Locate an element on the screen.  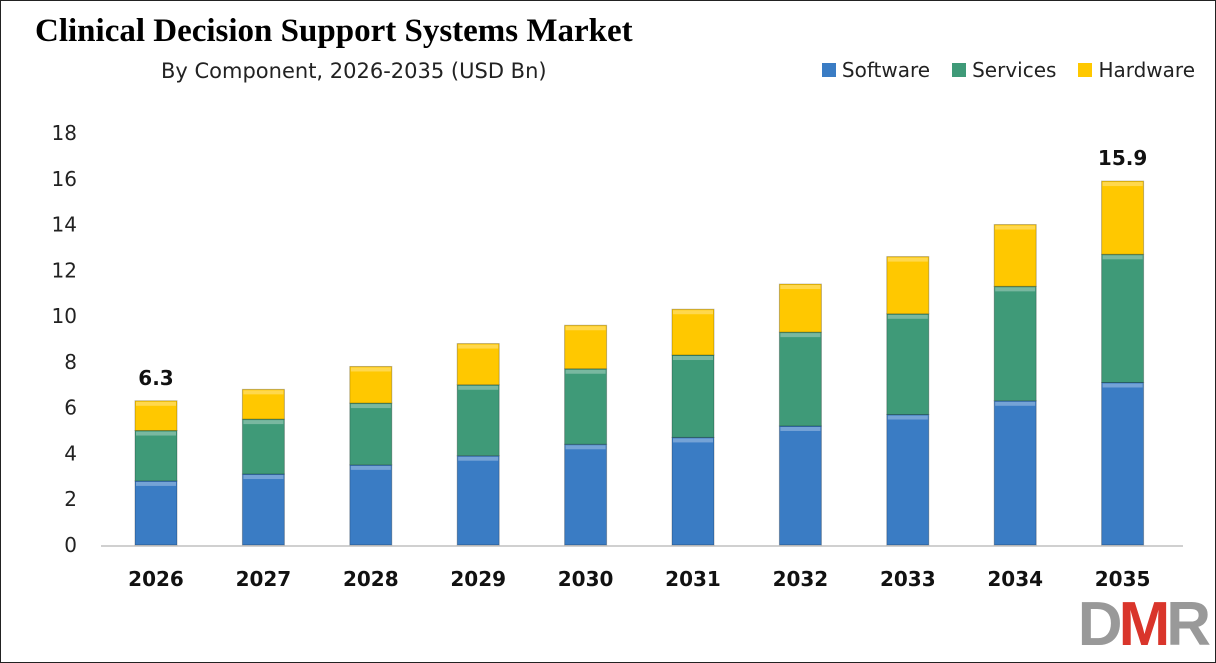
legend-label: Hardware is located at coordinates (1146, 70).